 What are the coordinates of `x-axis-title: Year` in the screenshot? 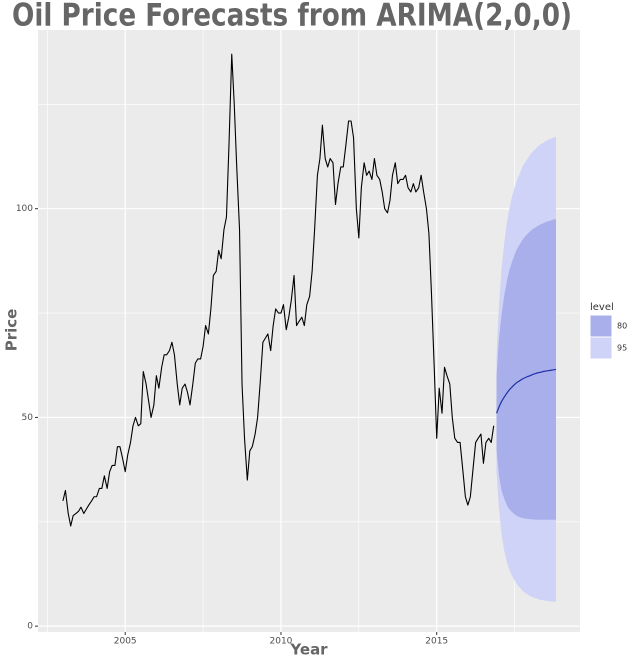 It's located at (308, 650).